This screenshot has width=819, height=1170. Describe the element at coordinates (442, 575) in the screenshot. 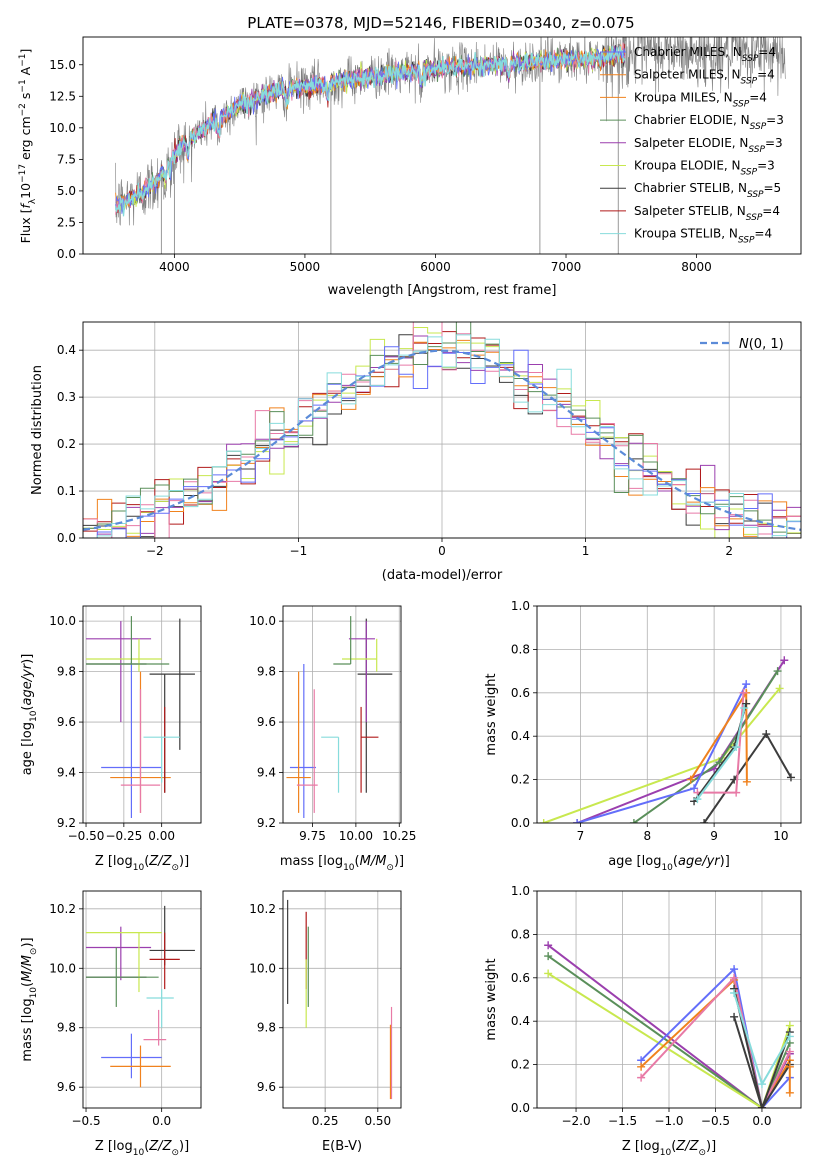

I see `x-axis-label: (data-model)/error` at that location.